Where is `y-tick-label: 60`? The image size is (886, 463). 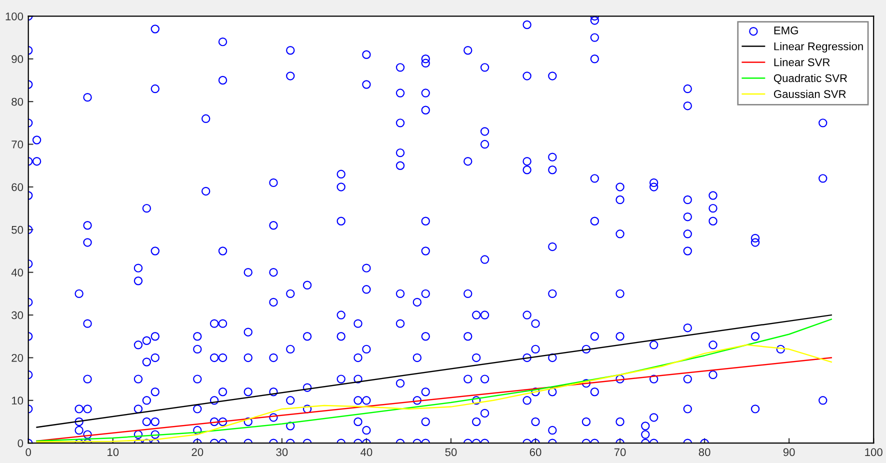 y-tick-label: 60 is located at coordinates (18, 187).